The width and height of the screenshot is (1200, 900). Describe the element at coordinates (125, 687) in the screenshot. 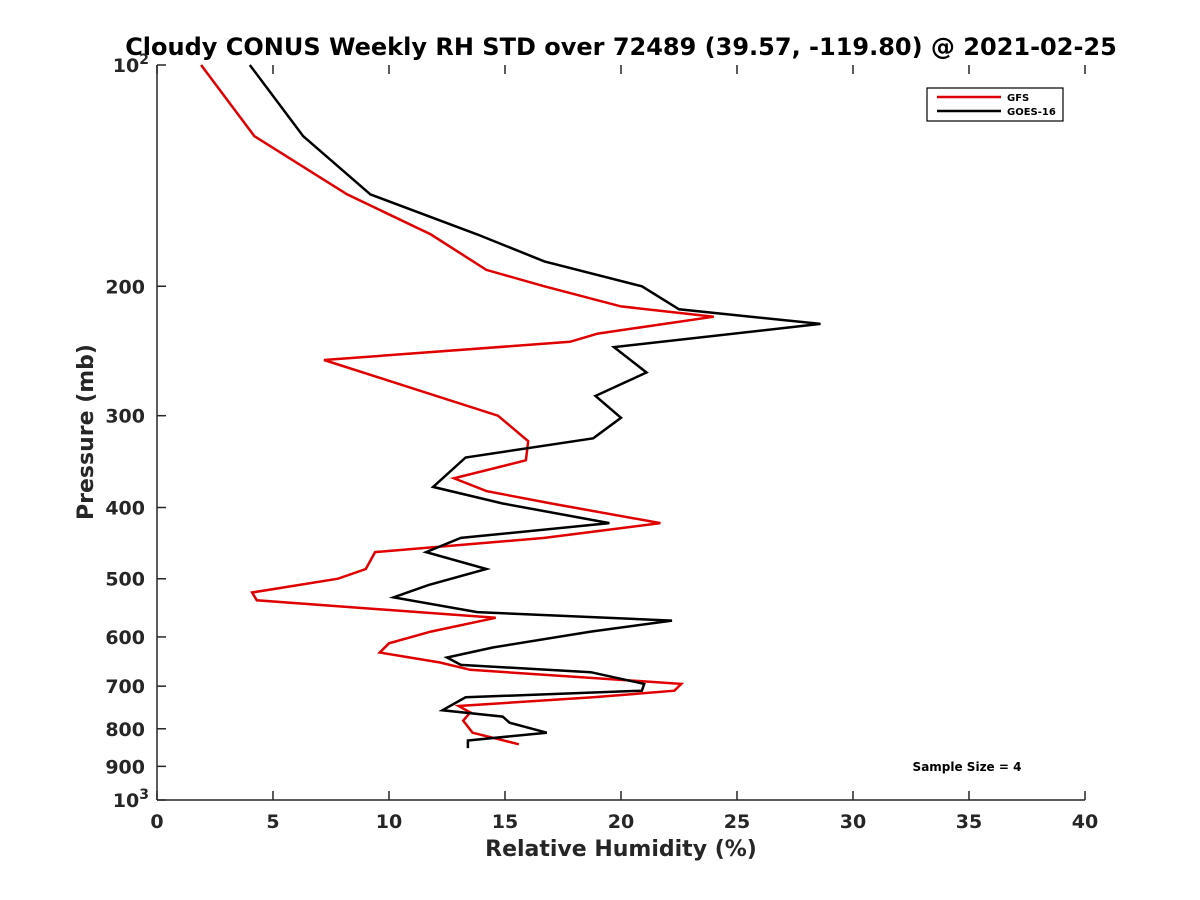

I see `y-tick-label: 700` at that location.